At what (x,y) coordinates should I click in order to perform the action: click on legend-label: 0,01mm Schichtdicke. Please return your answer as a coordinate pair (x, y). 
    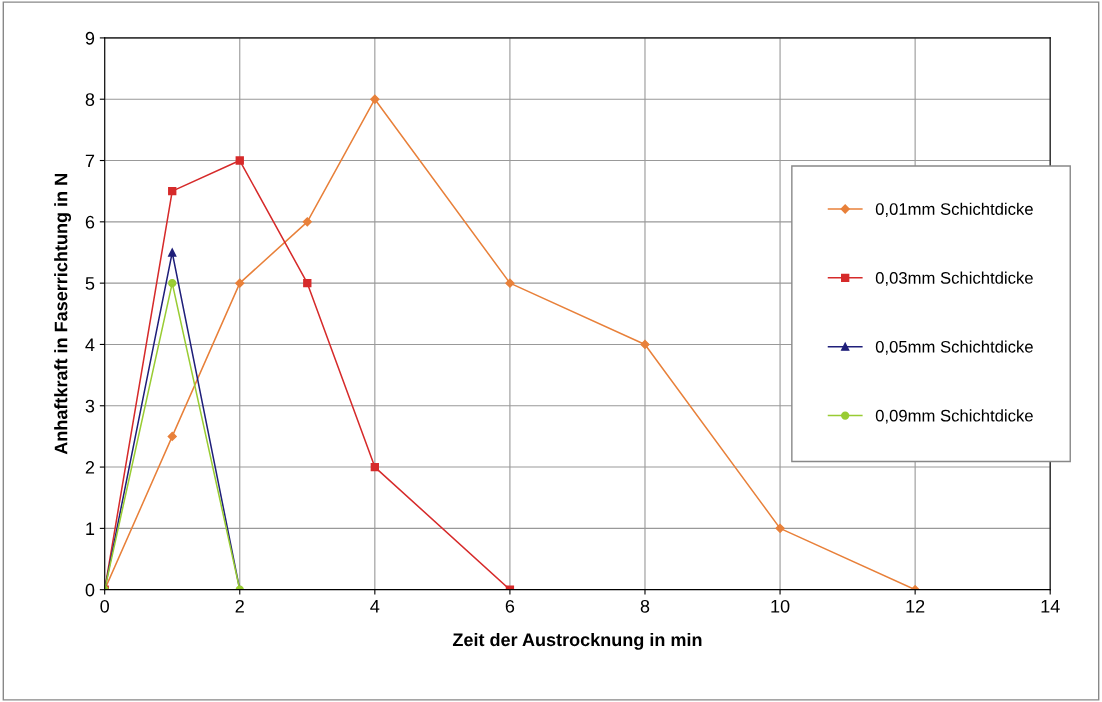
    Looking at the image, I should click on (954, 209).